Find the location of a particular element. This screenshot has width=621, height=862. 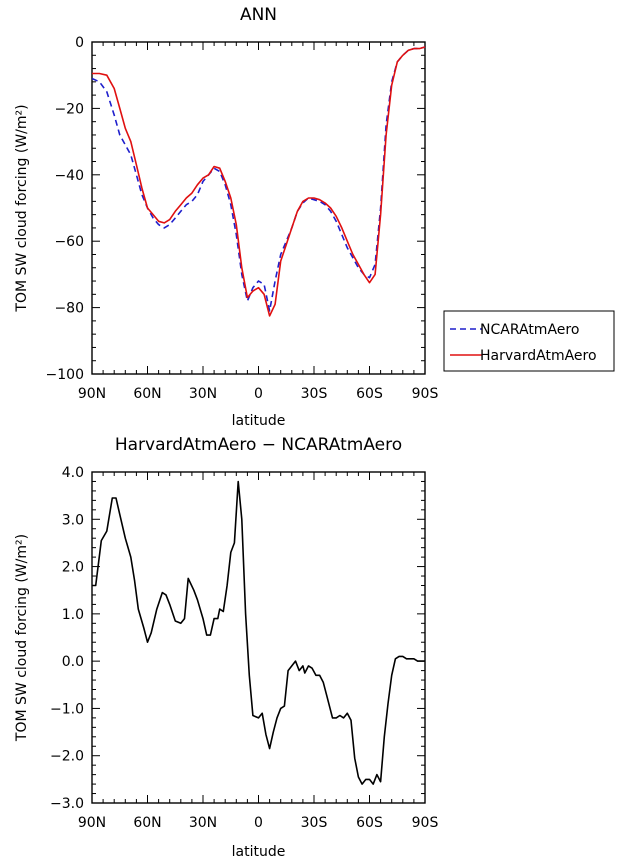

chart-title: ANN is located at coordinates (258, 15).